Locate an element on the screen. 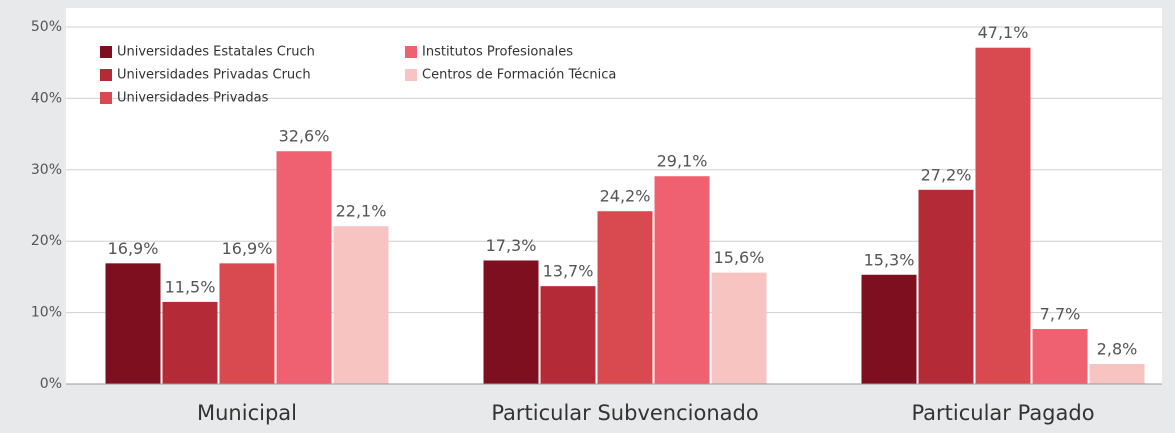 Image resolution: width=1175 pixels, height=433 pixels. y-tick-label: 30% is located at coordinates (46, 170).